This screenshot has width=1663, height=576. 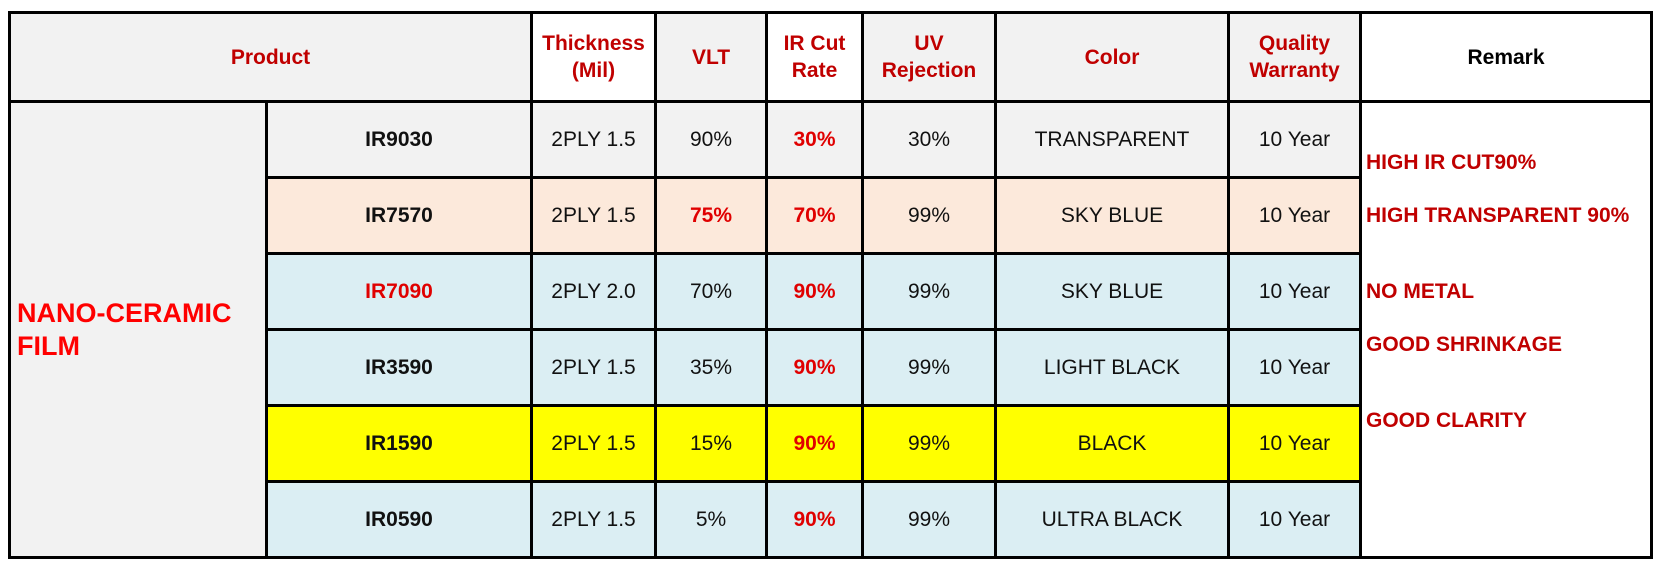 What do you see at coordinates (1112, 367) in the screenshot?
I see `data-cell: LIGHT BLACK` at bounding box center [1112, 367].